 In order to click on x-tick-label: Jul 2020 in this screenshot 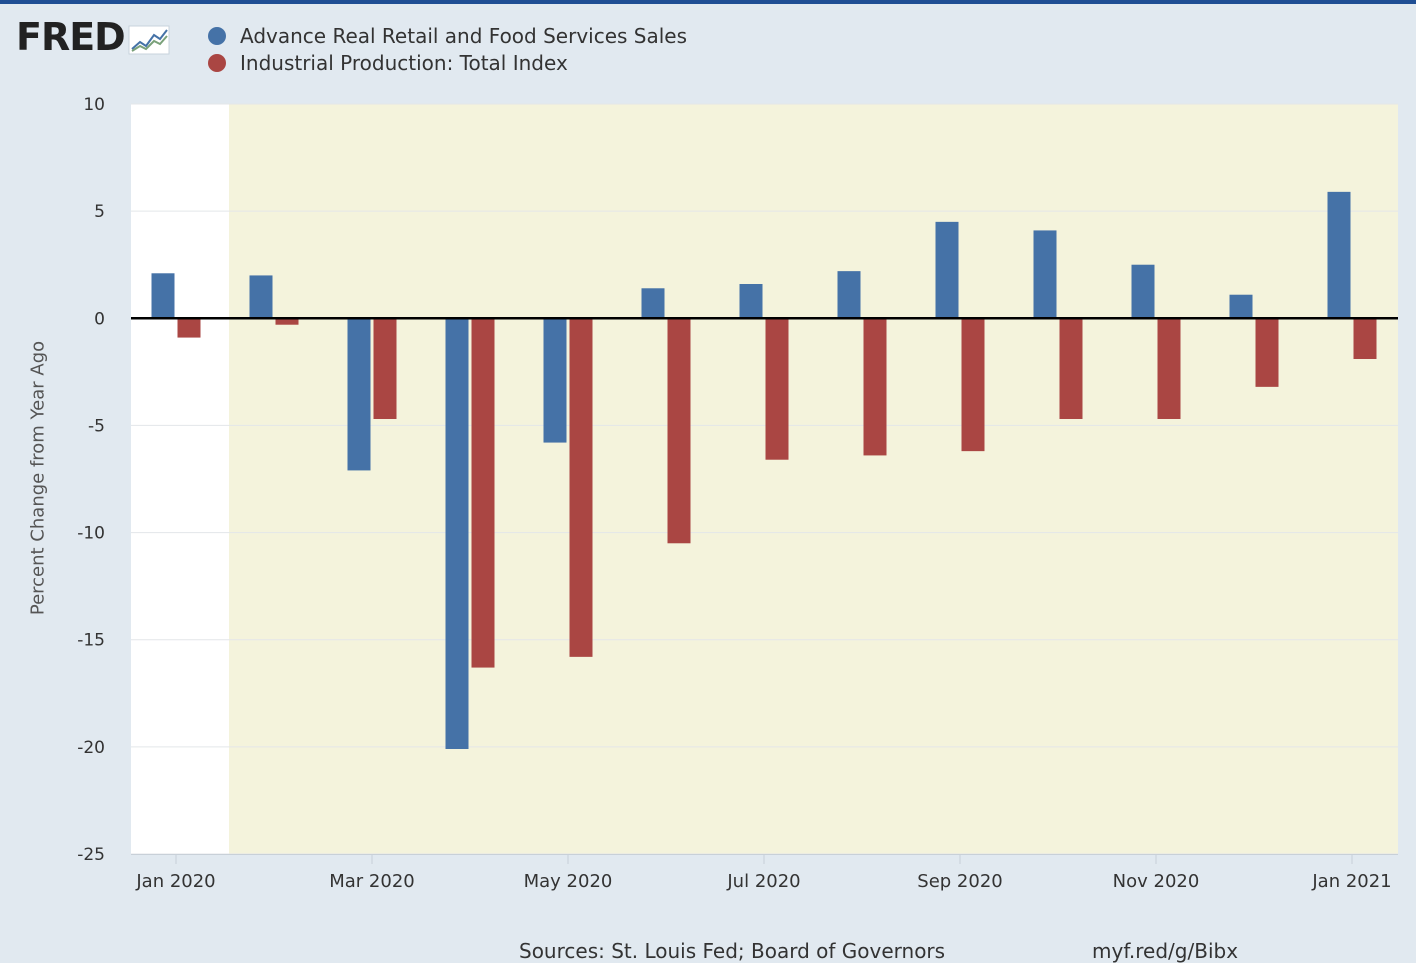, I will do `click(763, 881)`.